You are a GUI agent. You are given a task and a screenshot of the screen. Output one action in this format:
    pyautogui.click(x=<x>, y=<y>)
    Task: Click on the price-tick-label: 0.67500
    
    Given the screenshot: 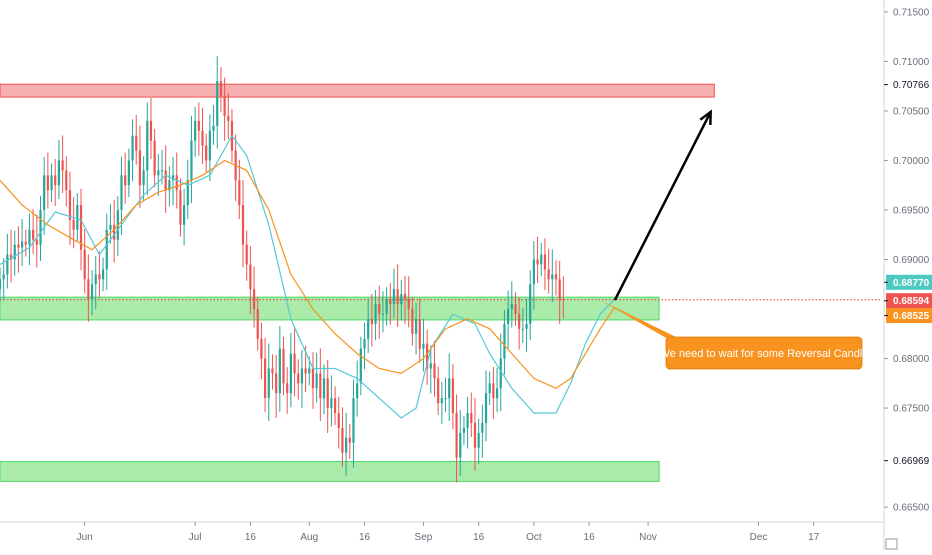 What is the action you would take?
    pyautogui.click(x=911, y=409)
    